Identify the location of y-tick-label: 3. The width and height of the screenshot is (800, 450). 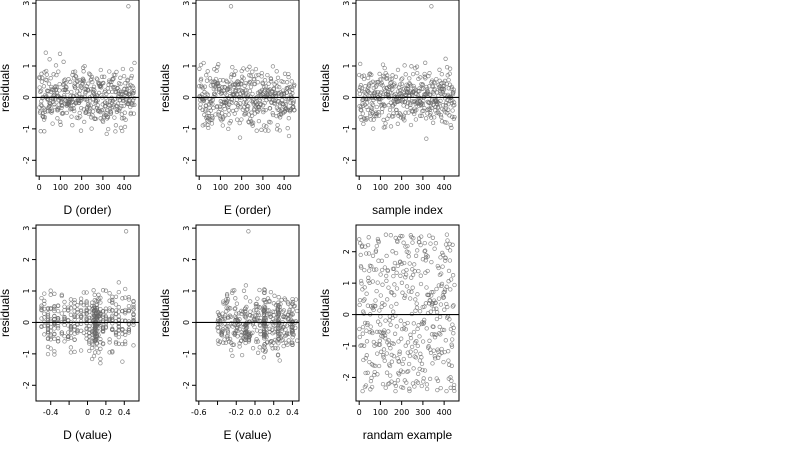
(346, 3).